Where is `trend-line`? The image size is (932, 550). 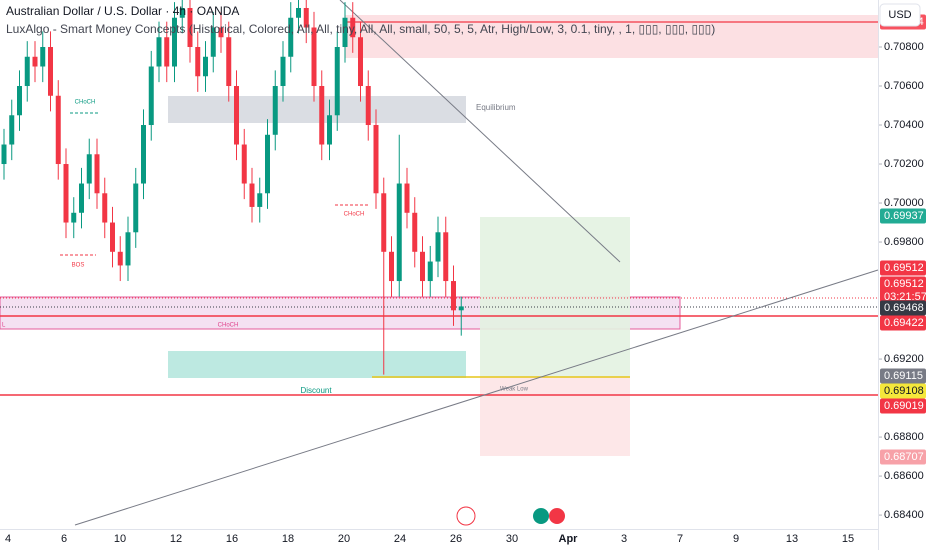 trend-line is located at coordinates (480, 131).